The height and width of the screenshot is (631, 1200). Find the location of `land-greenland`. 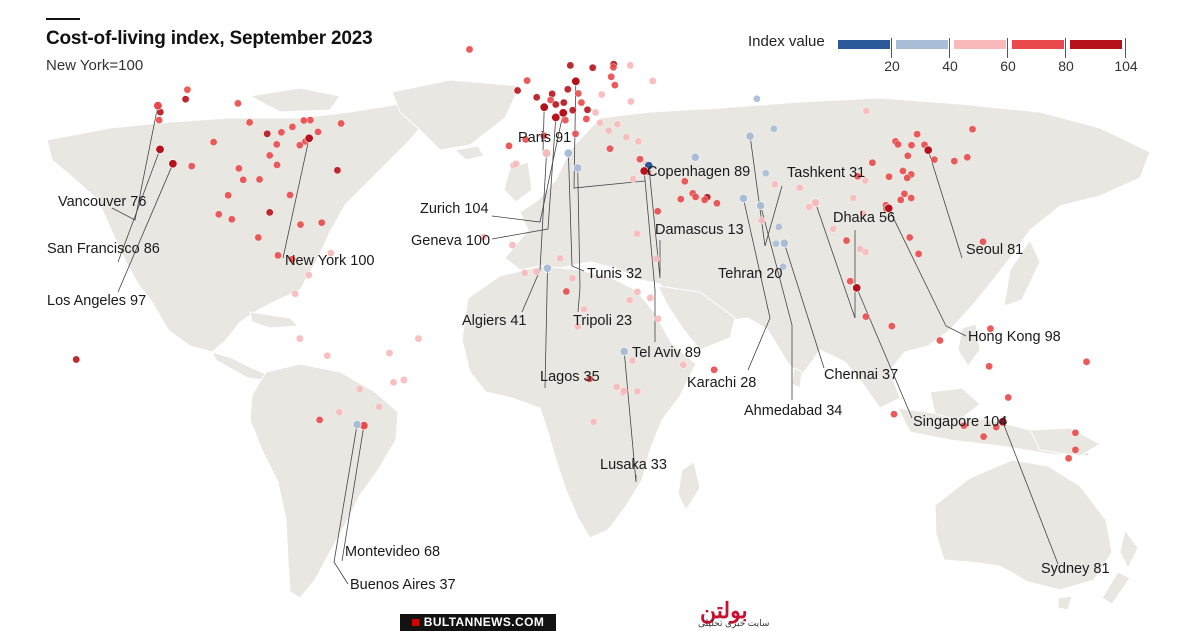

land-greenland is located at coordinates (456, 115).